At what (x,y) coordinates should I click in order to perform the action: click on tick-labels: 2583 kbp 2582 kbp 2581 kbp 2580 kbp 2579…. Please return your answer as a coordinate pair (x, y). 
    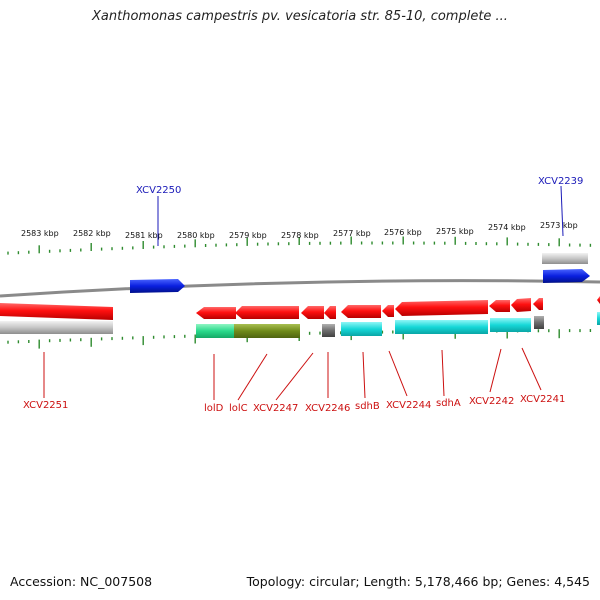
    Looking at the image, I should click on (299, 230).